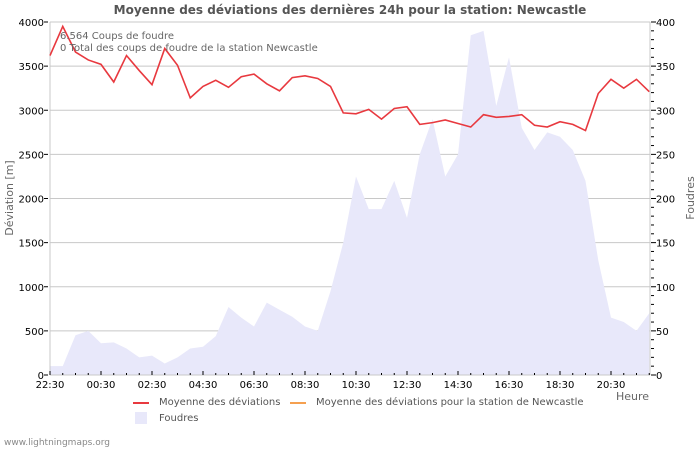 Image resolution: width=700 pixels, height=450 pixels. I want to click on svg-text: 1000, so click(31, 288).